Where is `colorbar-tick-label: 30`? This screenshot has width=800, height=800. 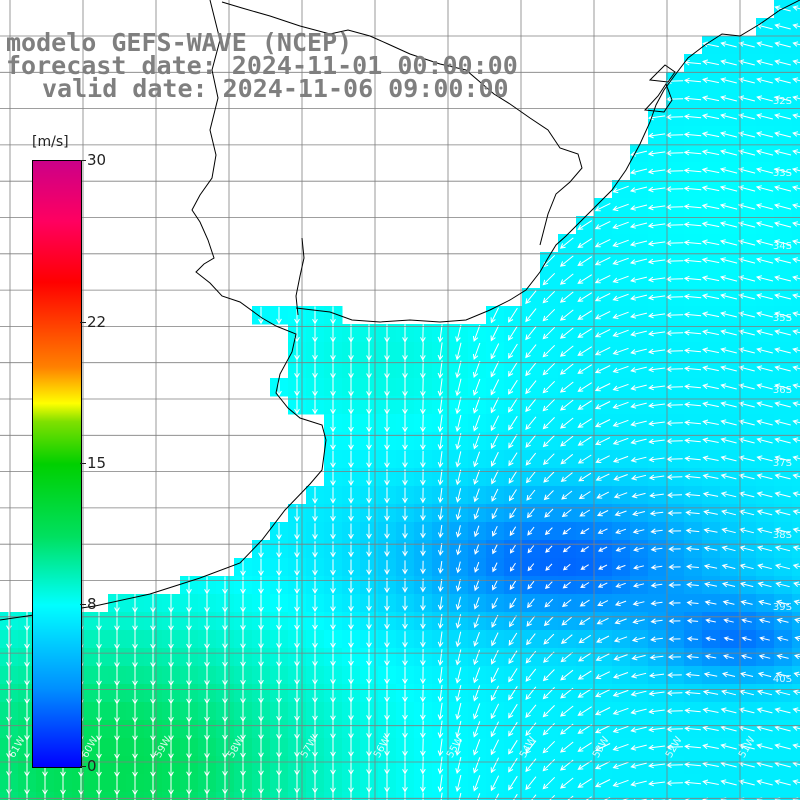
colorbar-tick-label: 30 is located at coordinates (97, 160).